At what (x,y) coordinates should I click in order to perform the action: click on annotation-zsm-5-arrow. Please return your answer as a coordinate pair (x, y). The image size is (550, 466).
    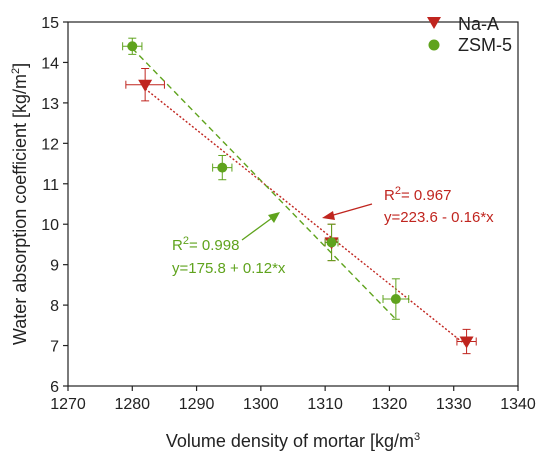
    Looking at the image, I should click on (257, 229).